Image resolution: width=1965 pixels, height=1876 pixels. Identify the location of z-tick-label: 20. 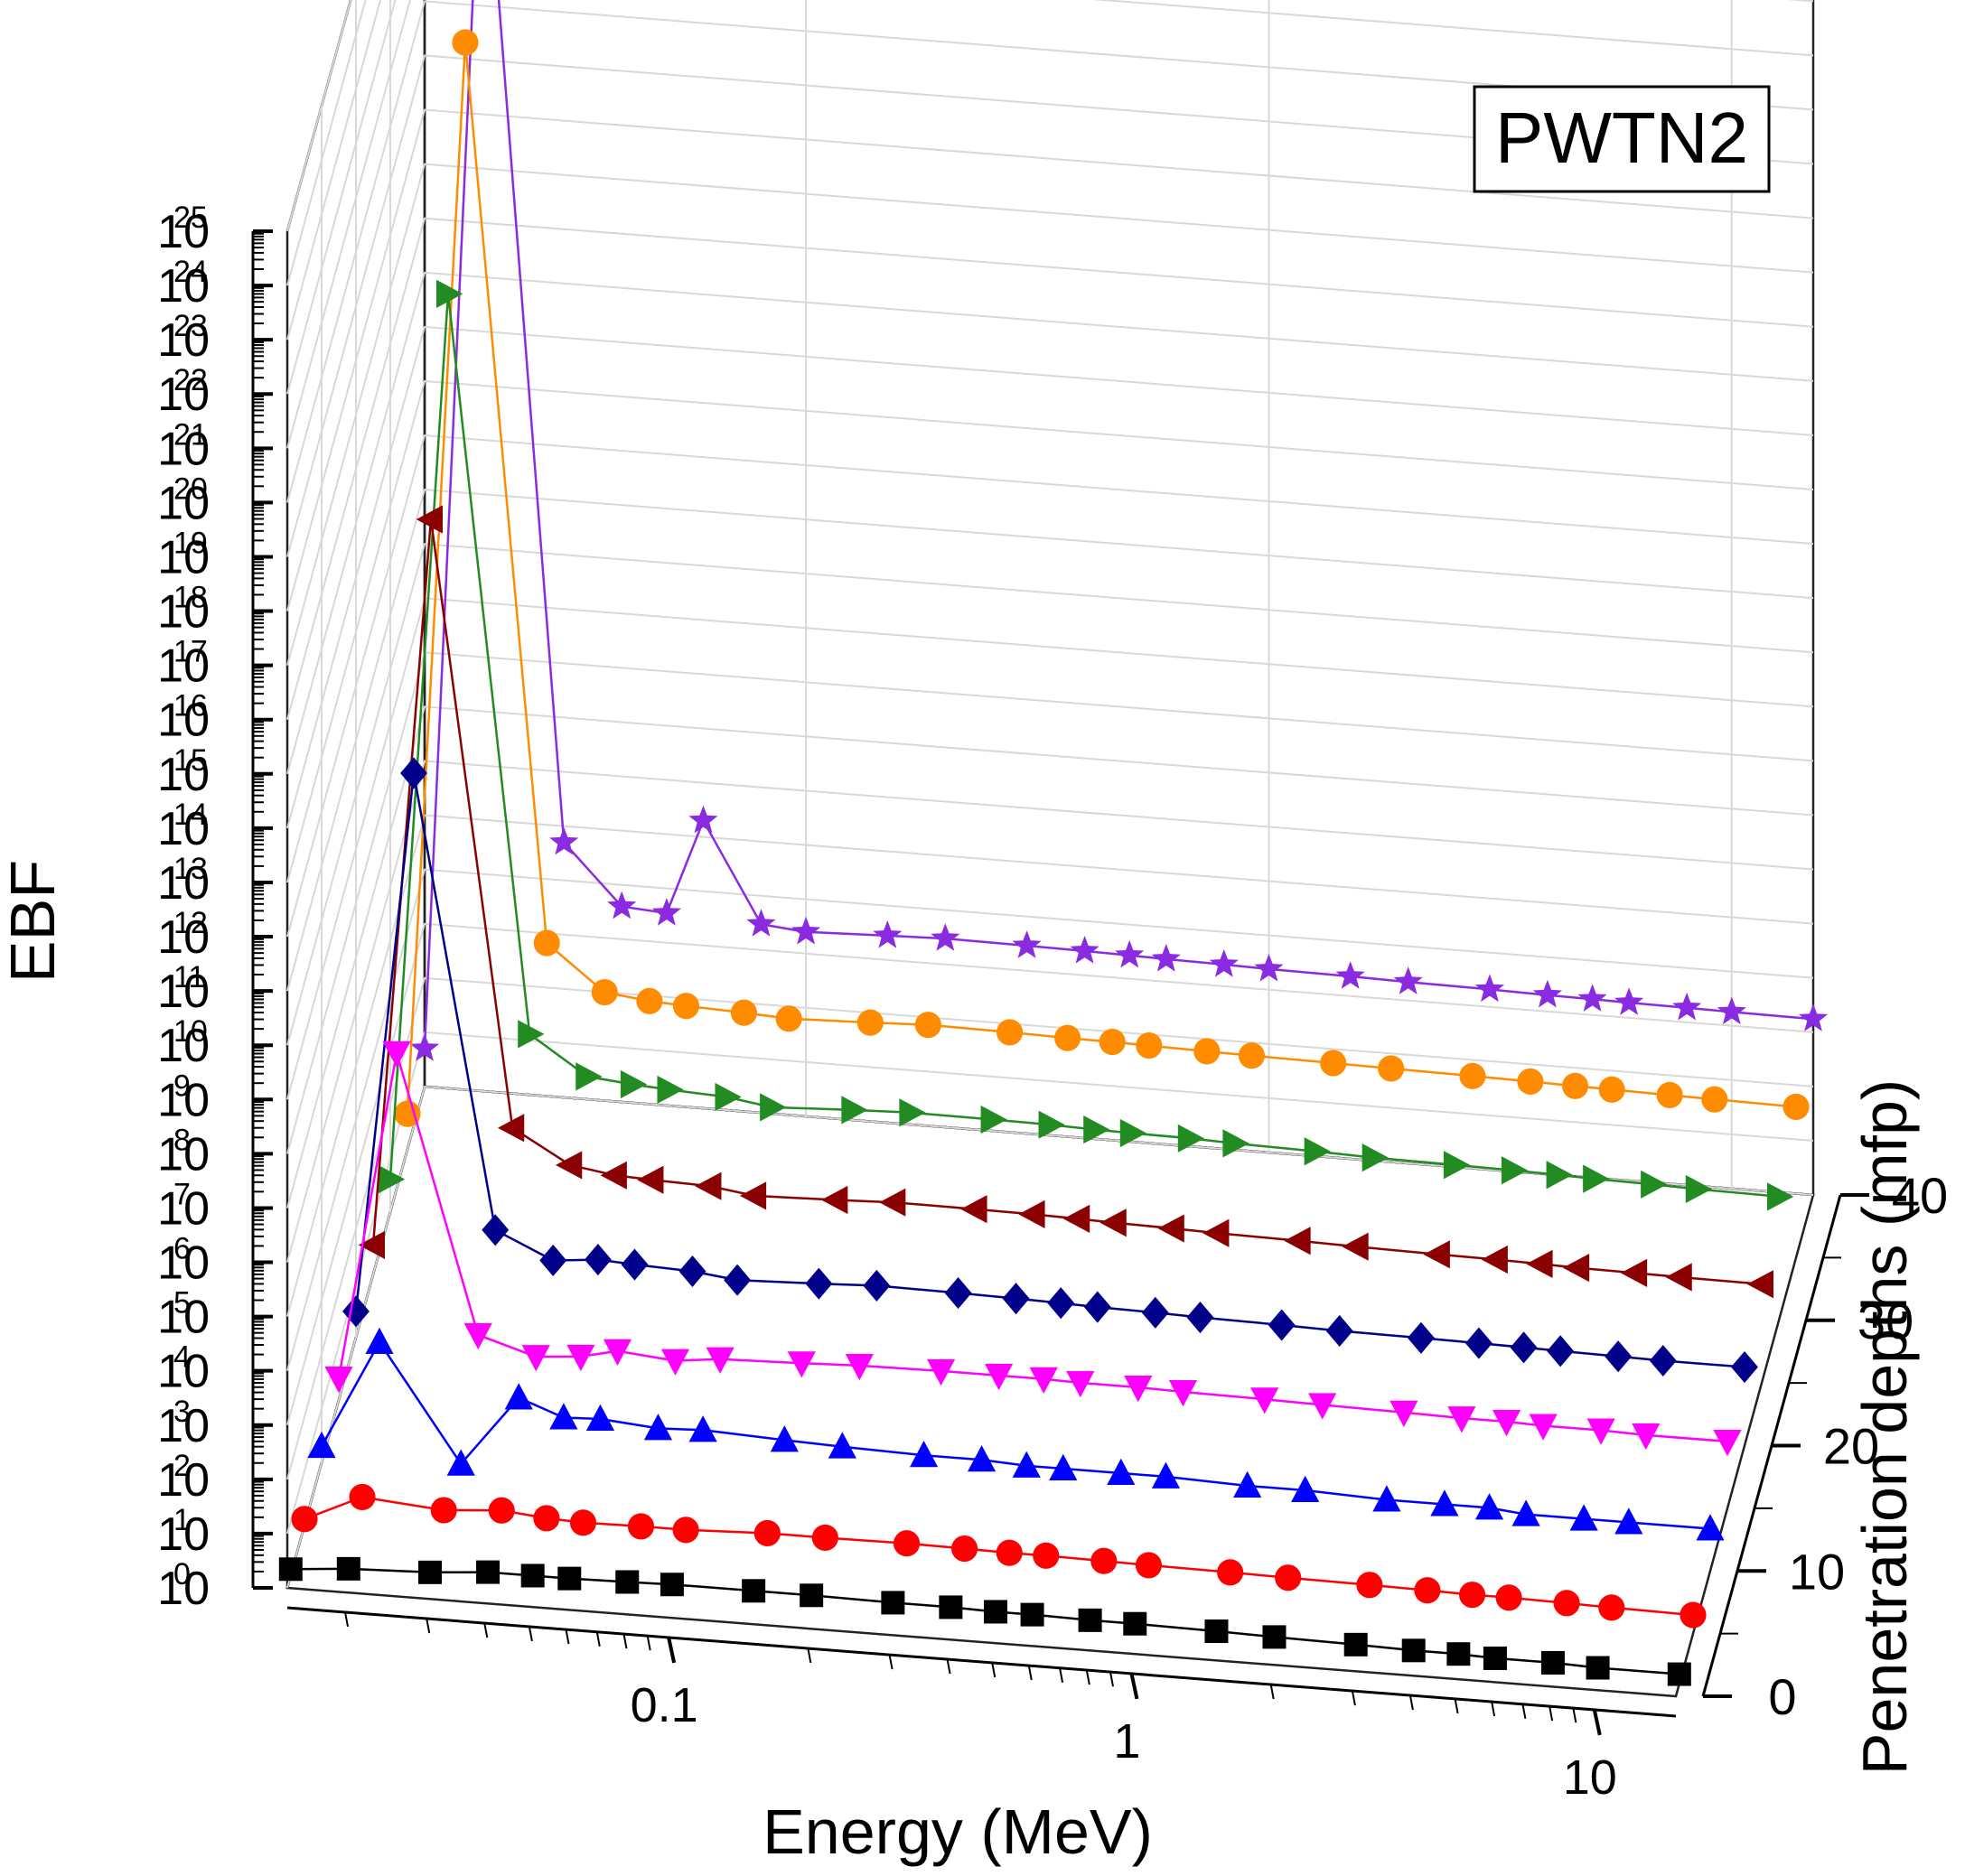
(1851, 1446).